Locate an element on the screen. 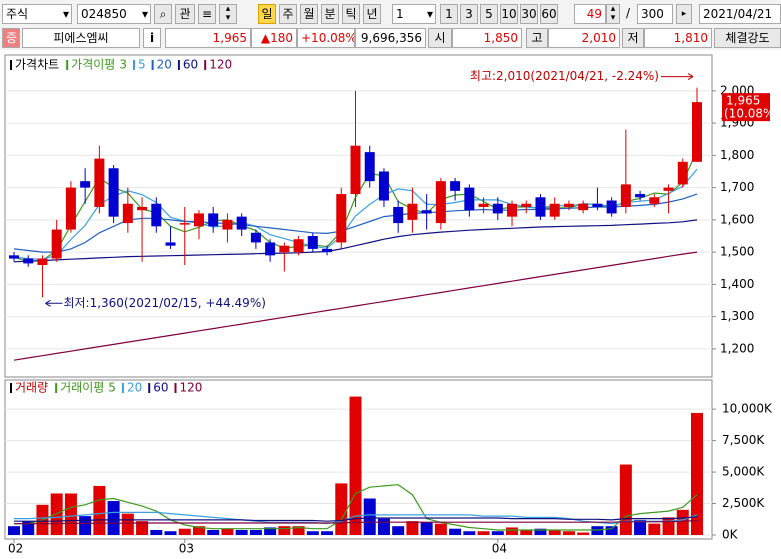 Image resolution: width=781 pixels, height=559 pixels. count-input: 49 is located at coordinates (590, 14).